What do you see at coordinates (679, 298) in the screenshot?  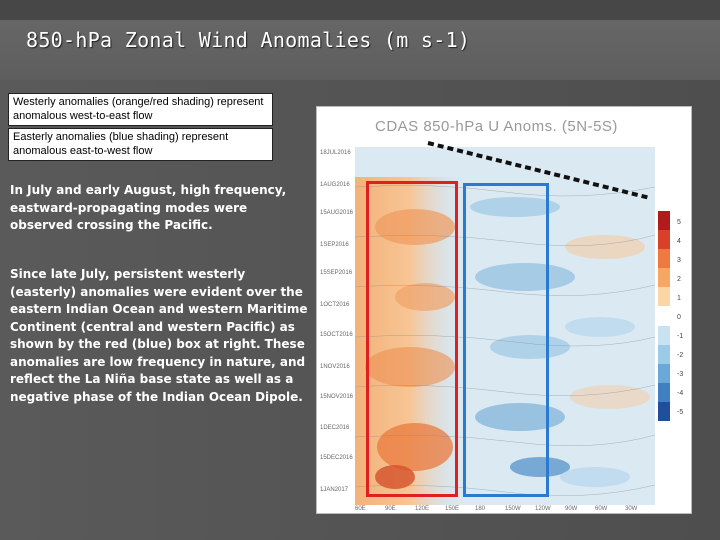 I see `cbar-label-5: 1` at bounding box center [679, 298].